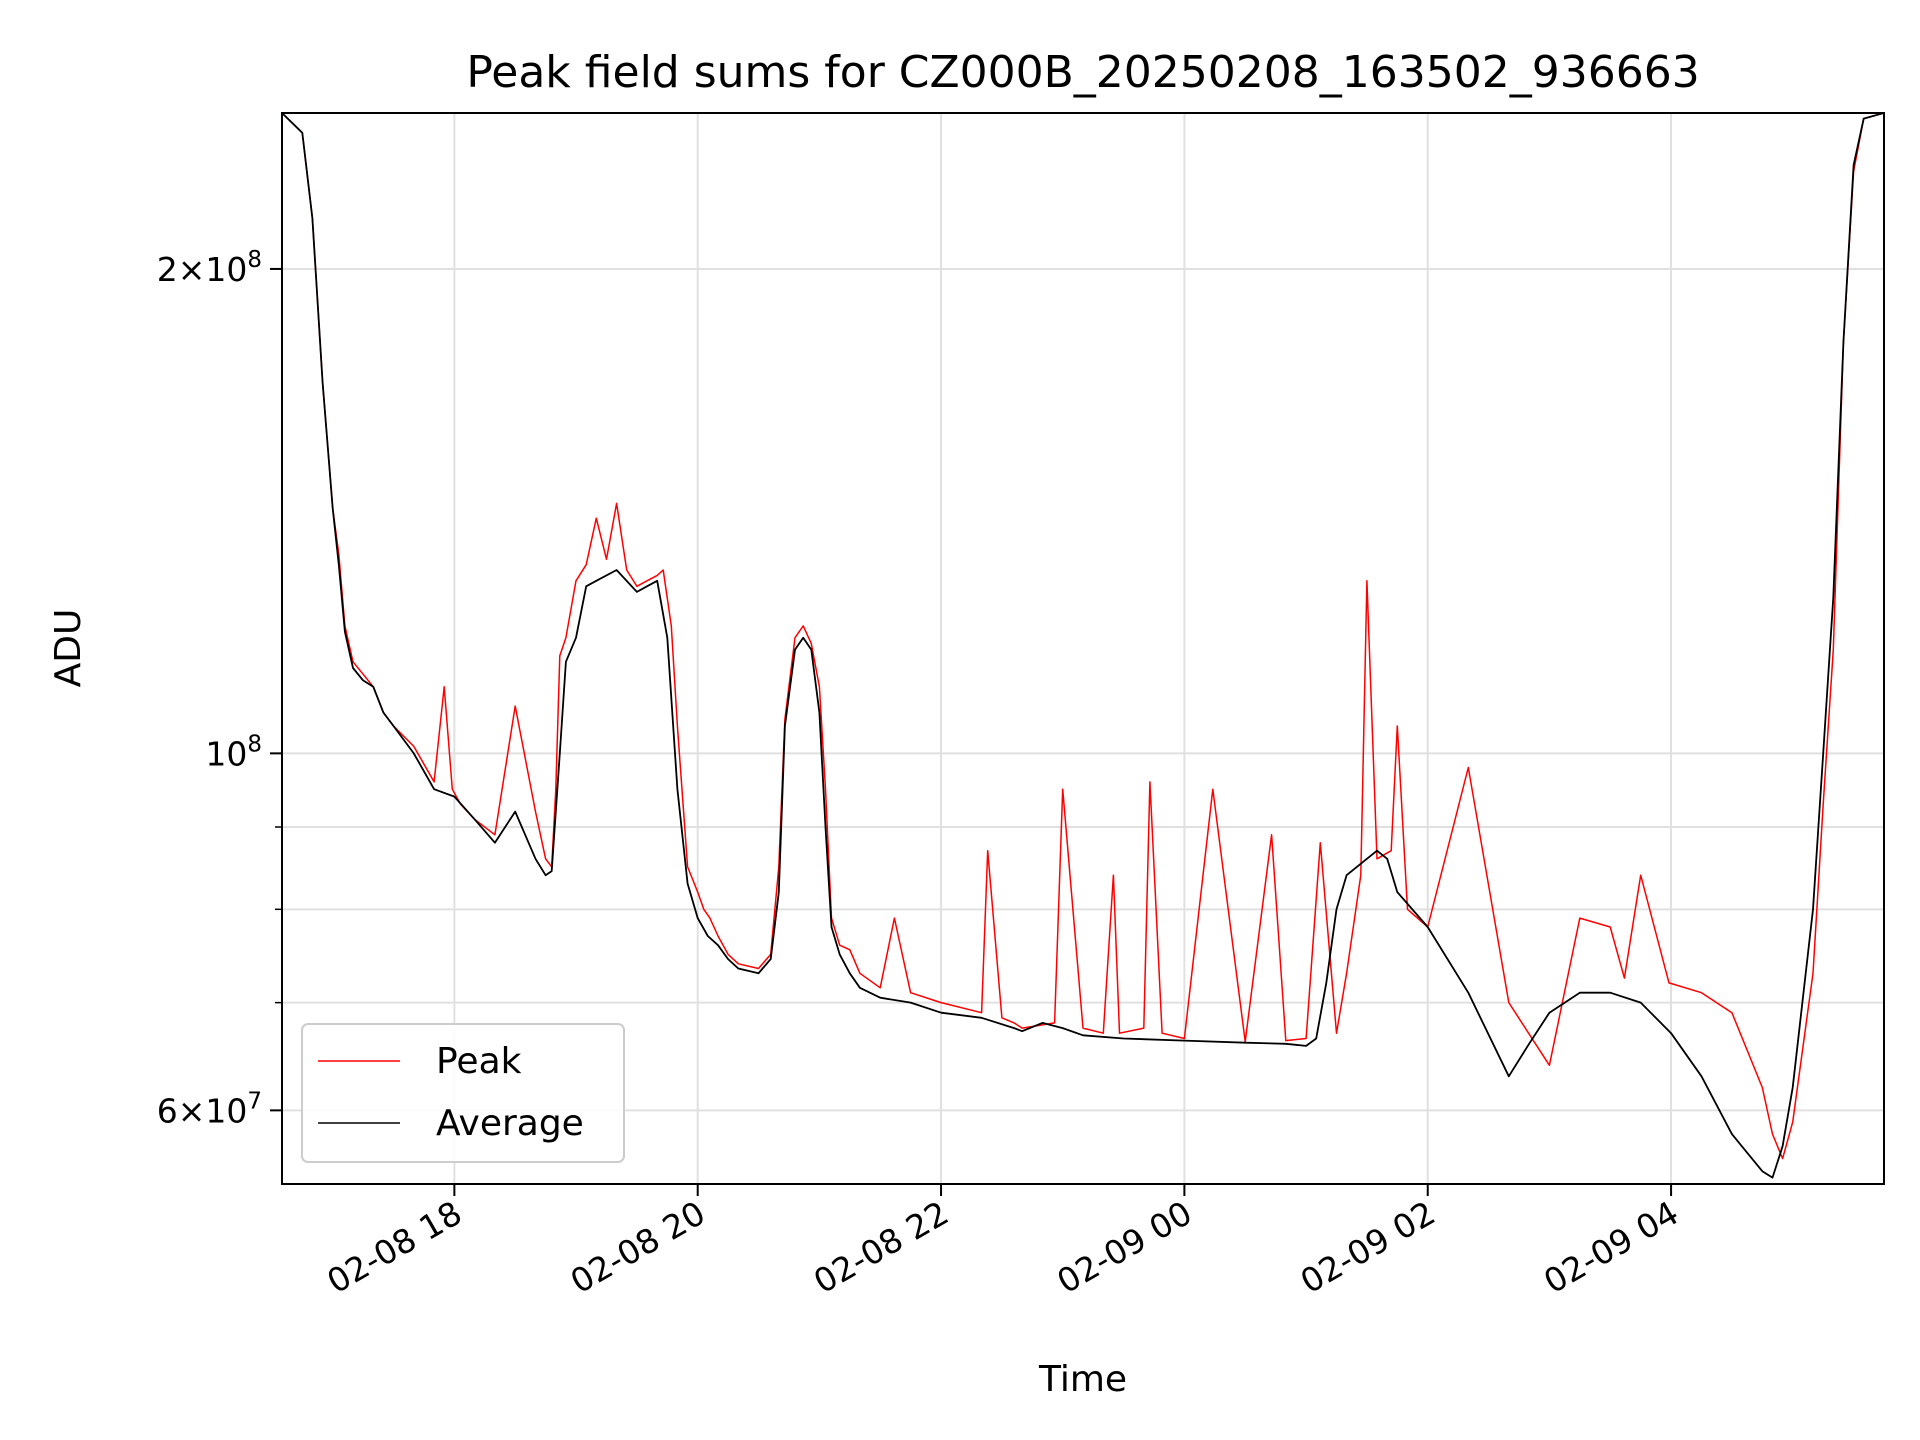 This screenshot has width=1920, height=1440. What do you see at coordinates (209, 268) in the screenshot?
I see `y-tick-label: 2×108` at bounding box center [209, 268].